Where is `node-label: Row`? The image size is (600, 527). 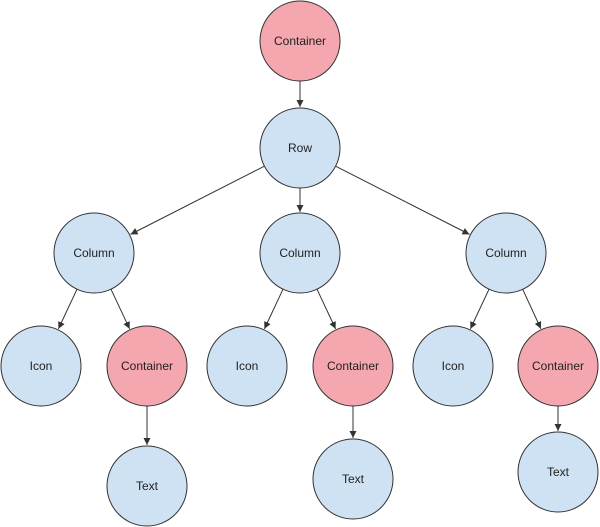
node-label: Row is located at coordinates (300, 148).